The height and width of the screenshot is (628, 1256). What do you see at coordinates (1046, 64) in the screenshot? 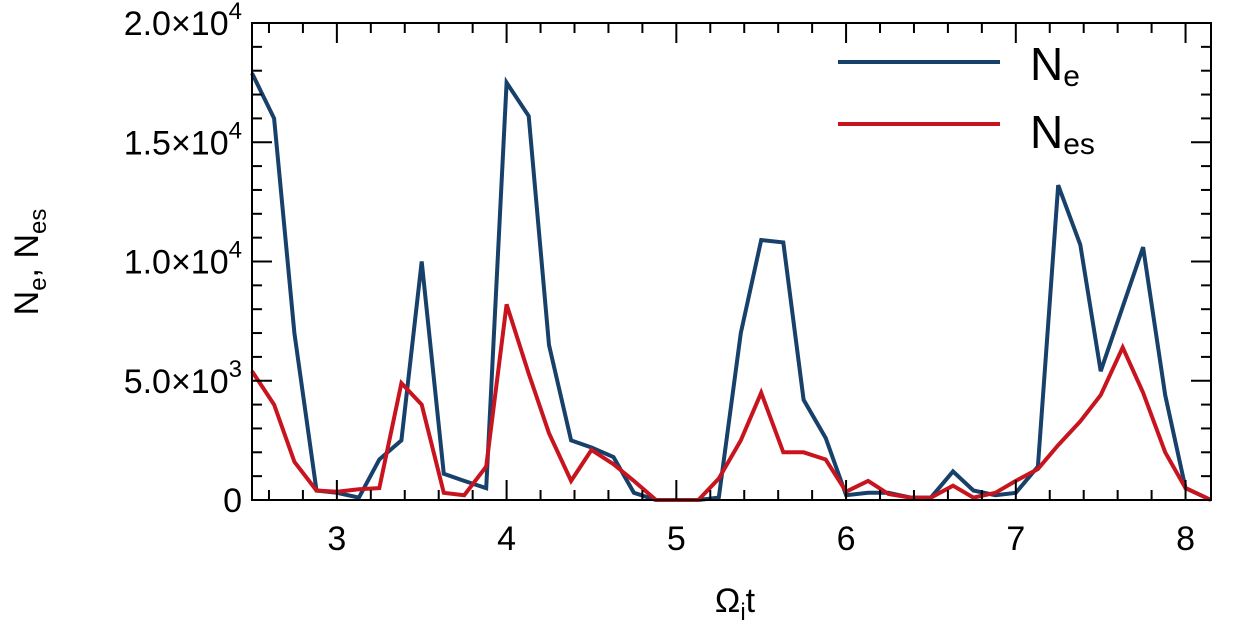
I see `legend-label-ne-main: N` at bounding box center [1046, 64].